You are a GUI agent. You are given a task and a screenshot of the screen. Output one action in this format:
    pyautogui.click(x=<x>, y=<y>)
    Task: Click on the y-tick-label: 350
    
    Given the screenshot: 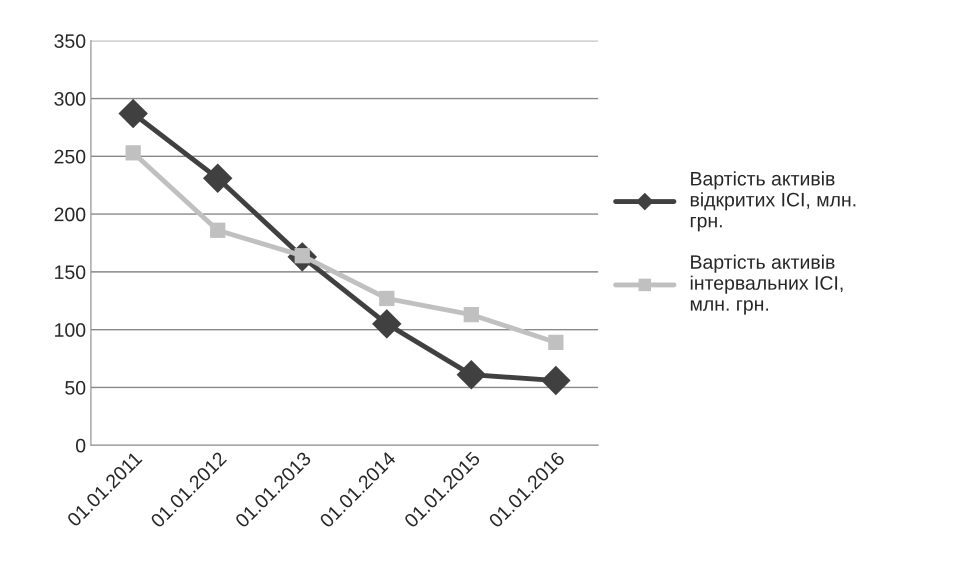 What is the action you would take?
    pyautogui.click(x=70, y=41)
    